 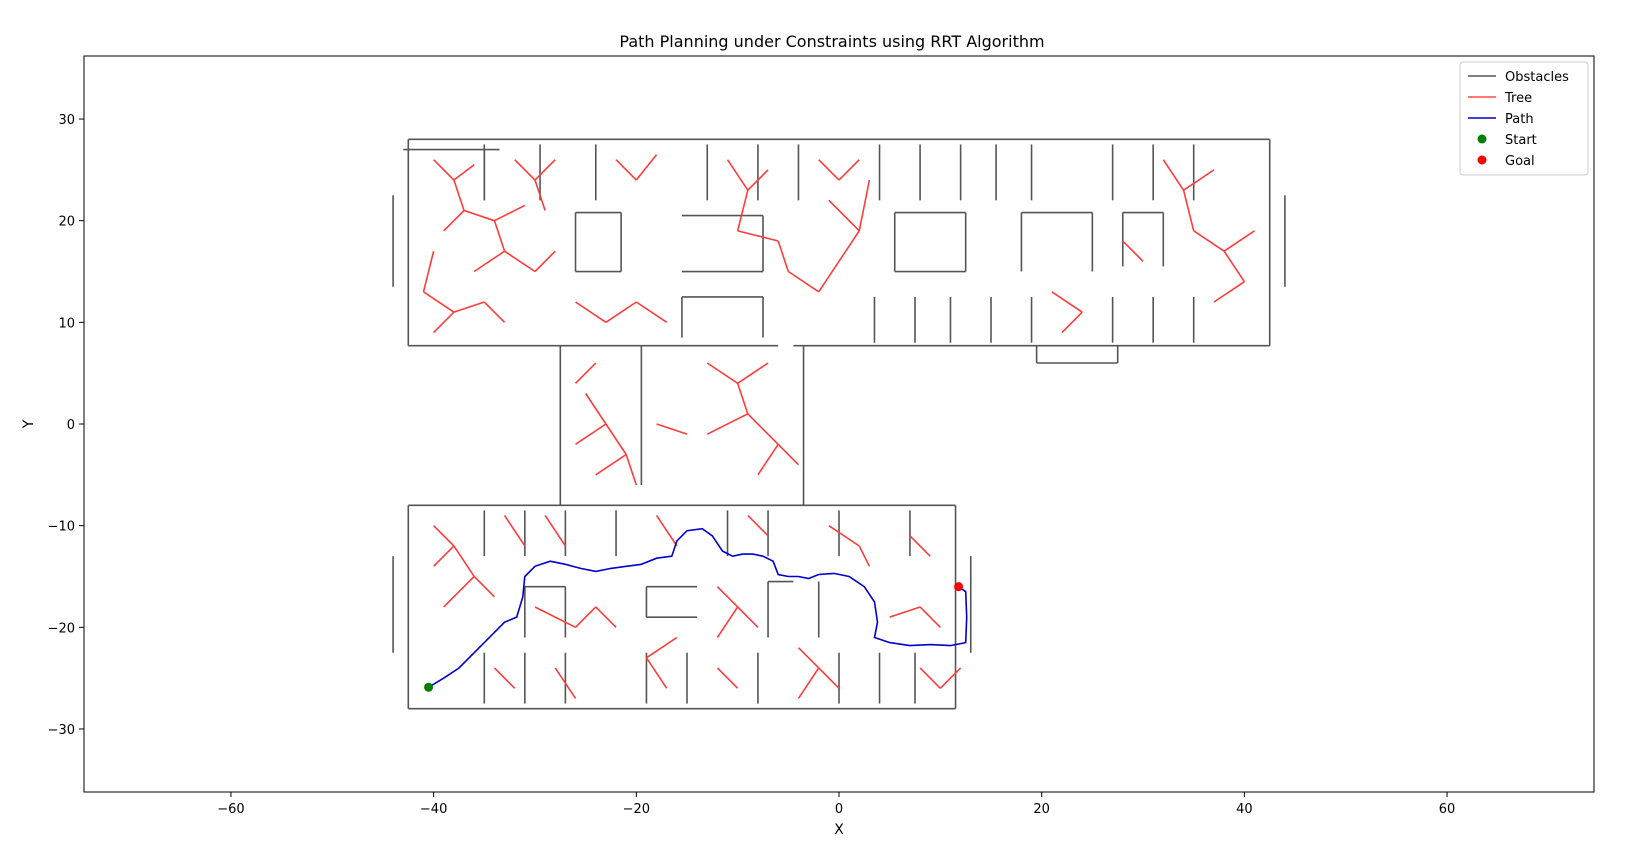 I want to click on path-line, so click(x=698, y=607).